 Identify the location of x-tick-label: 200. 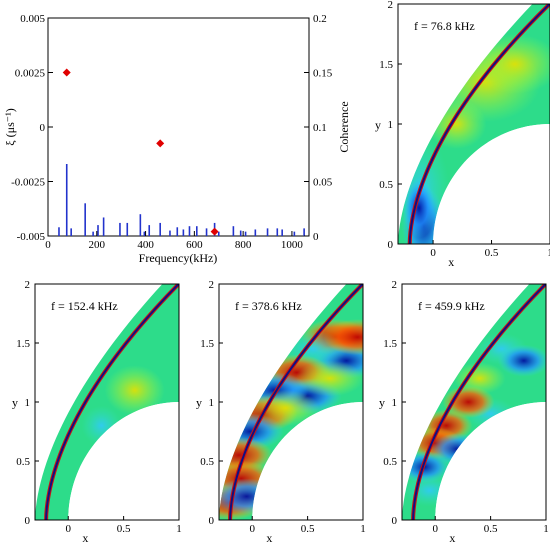
(97, 245).